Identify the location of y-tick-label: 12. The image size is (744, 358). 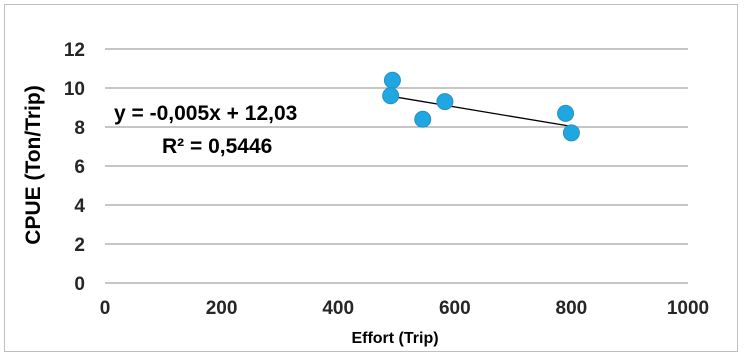
(74, 50).